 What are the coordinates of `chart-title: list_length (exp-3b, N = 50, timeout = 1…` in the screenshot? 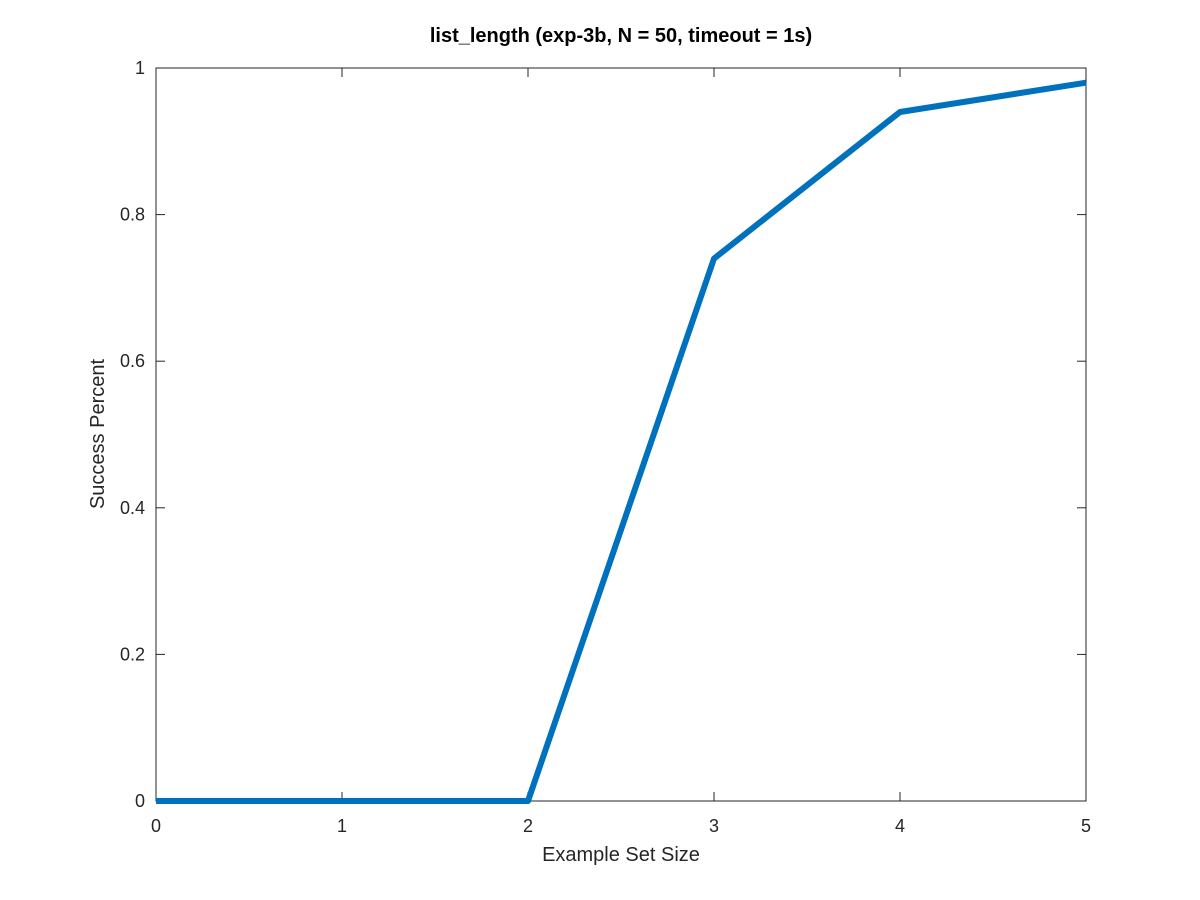 It's located at (621, 36).